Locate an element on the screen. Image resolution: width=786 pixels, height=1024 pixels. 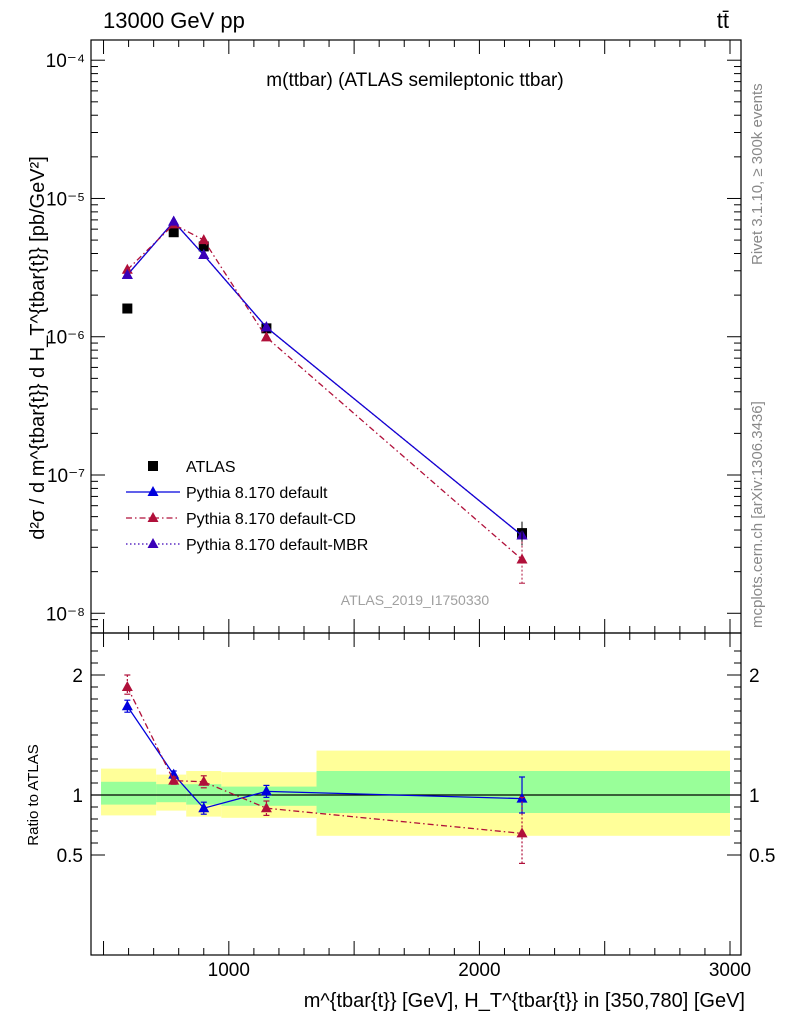
main-ytick-label-1: 10⁻⁷ is located at coordinates (66, 476).